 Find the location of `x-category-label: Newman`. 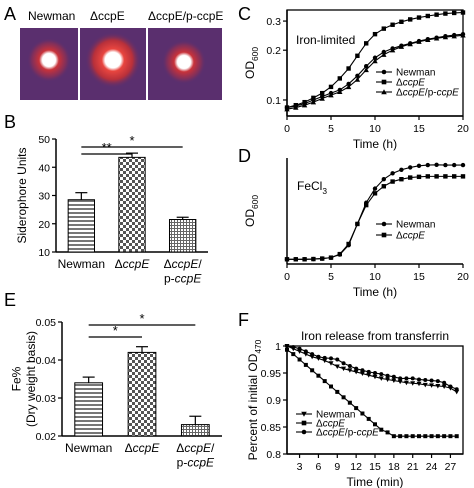

x-category-label: Newman is located at coordinates (81, 264).